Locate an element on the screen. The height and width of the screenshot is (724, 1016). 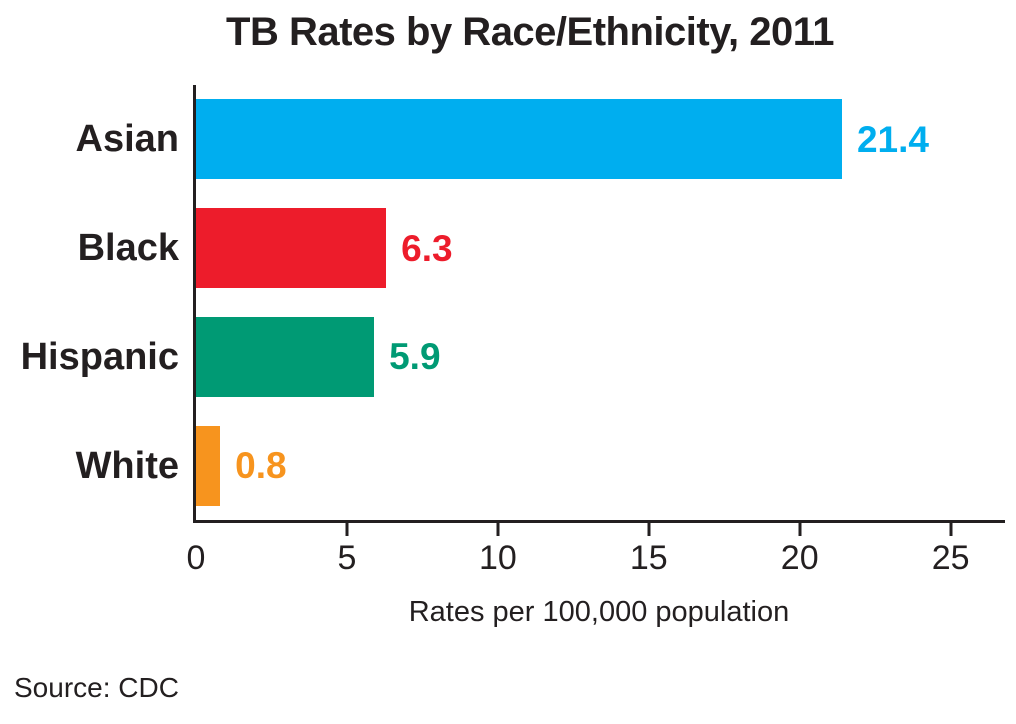
bar-hispanic is located at coordinates (285, 356).